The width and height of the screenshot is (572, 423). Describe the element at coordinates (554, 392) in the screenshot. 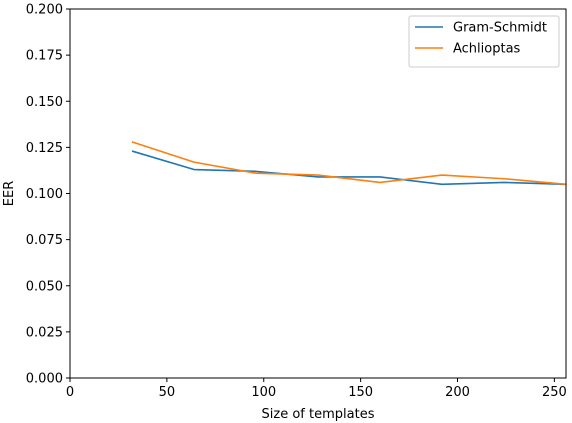

I see `x-tick-label: 250` at that location.